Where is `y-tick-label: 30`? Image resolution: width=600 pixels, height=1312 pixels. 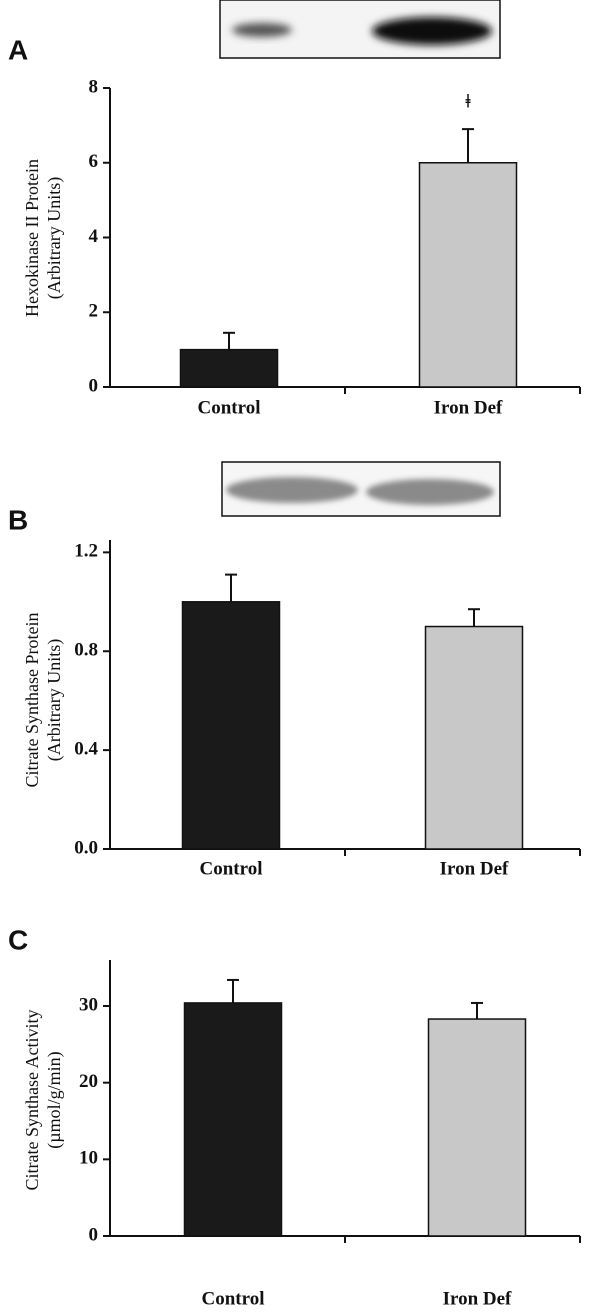 y-tick-label: 30 is located at coordinates (88, 1004).